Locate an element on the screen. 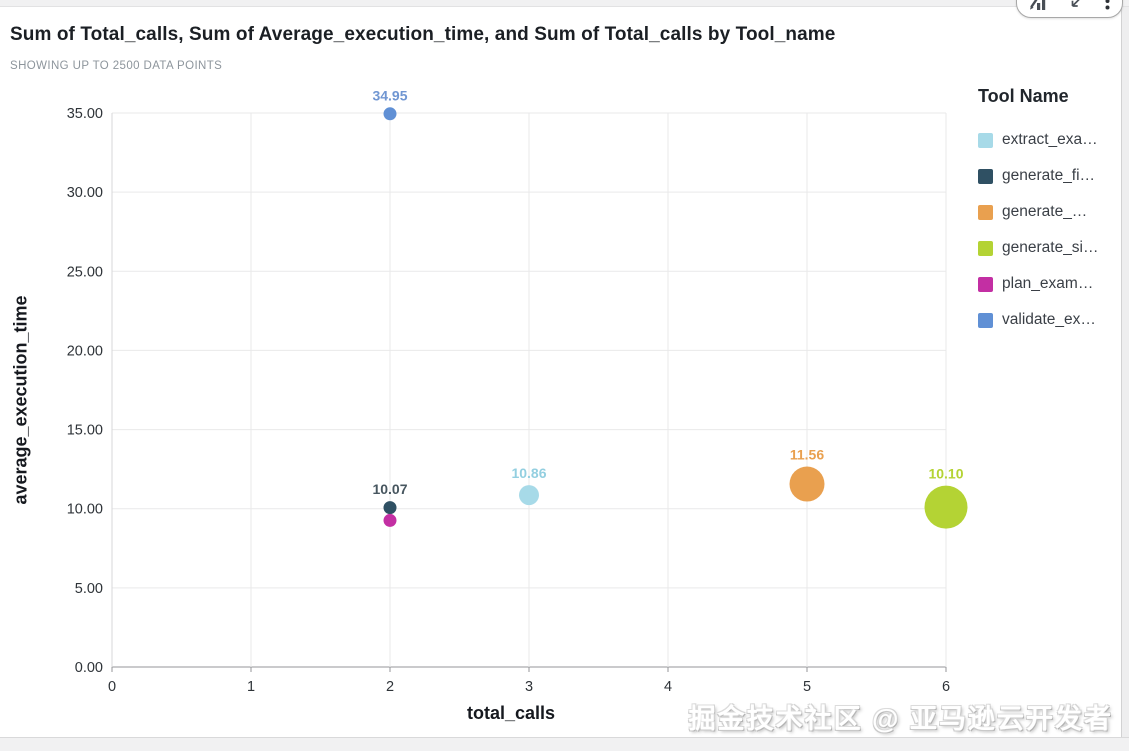 Image resolution: width=1129 pixels, height=751 pixels. edit-visual-button is located at coordinates (1038, 6).